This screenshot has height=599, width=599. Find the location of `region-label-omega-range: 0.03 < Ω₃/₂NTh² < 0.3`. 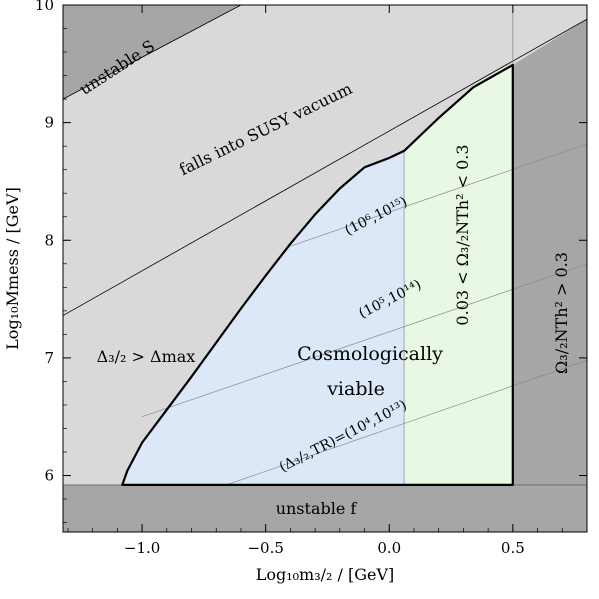

region-label-omega-range: 0.03 < Ω₃/₂NTh² < 0.3 is located at coordinates (462, 234).